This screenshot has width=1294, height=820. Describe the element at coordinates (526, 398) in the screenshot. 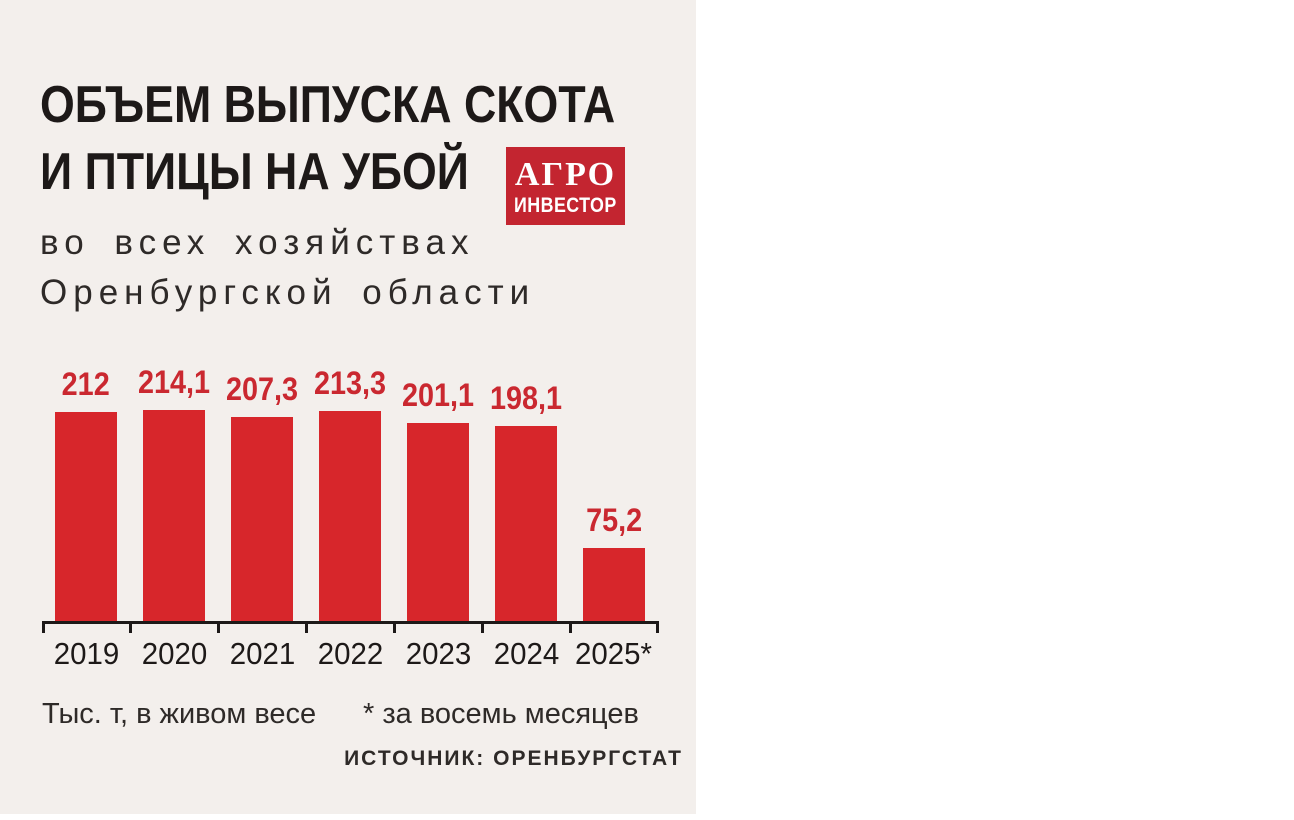

I see `bar-value-label: 198,1` at that location.